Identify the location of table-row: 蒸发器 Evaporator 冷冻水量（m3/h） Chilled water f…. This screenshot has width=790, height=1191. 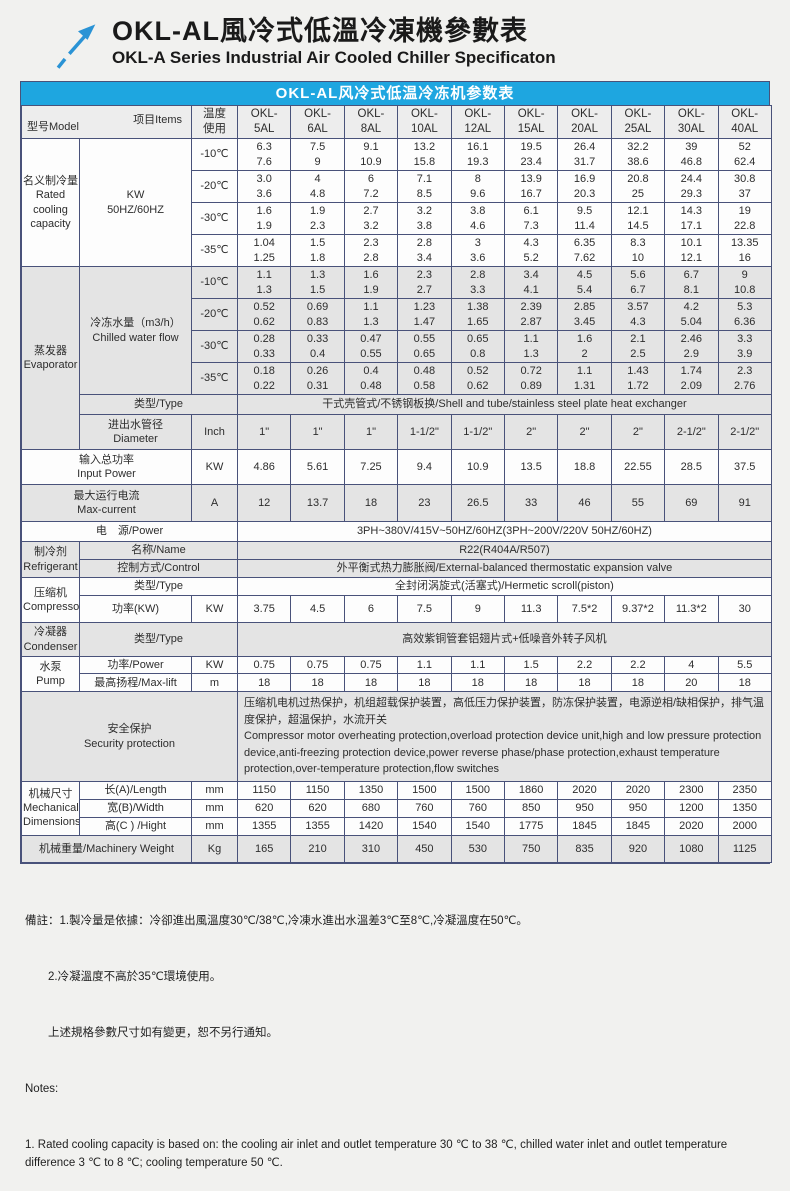
(396, 358).